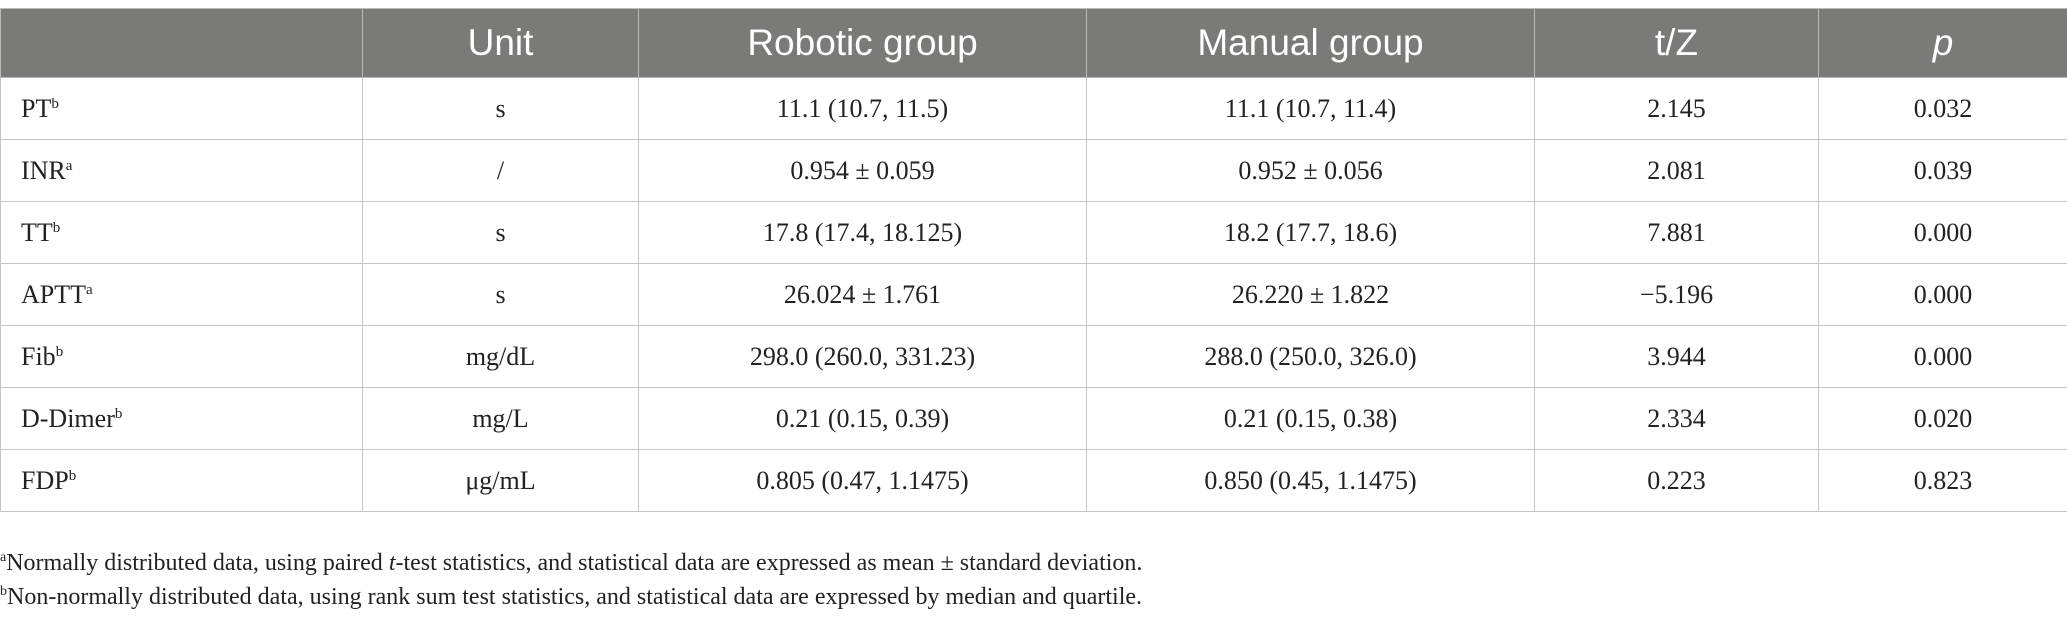  I want to click on parameter-name: APTT, so click(53, 294).